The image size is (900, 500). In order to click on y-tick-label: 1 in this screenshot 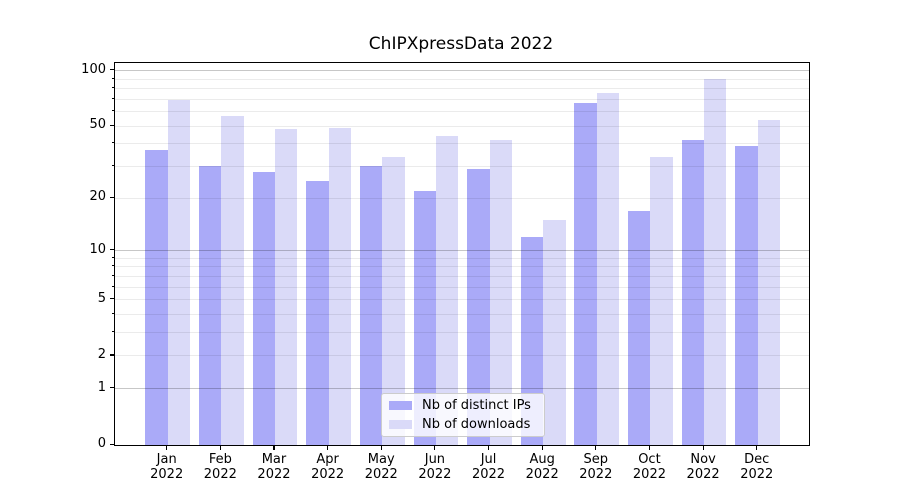, I will do `click(101, 387)`.